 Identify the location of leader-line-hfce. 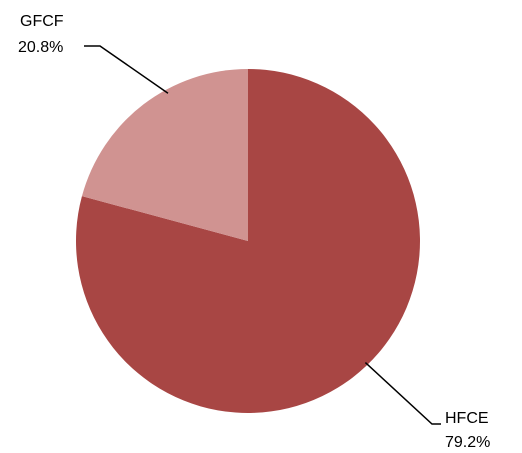
(402, 393).